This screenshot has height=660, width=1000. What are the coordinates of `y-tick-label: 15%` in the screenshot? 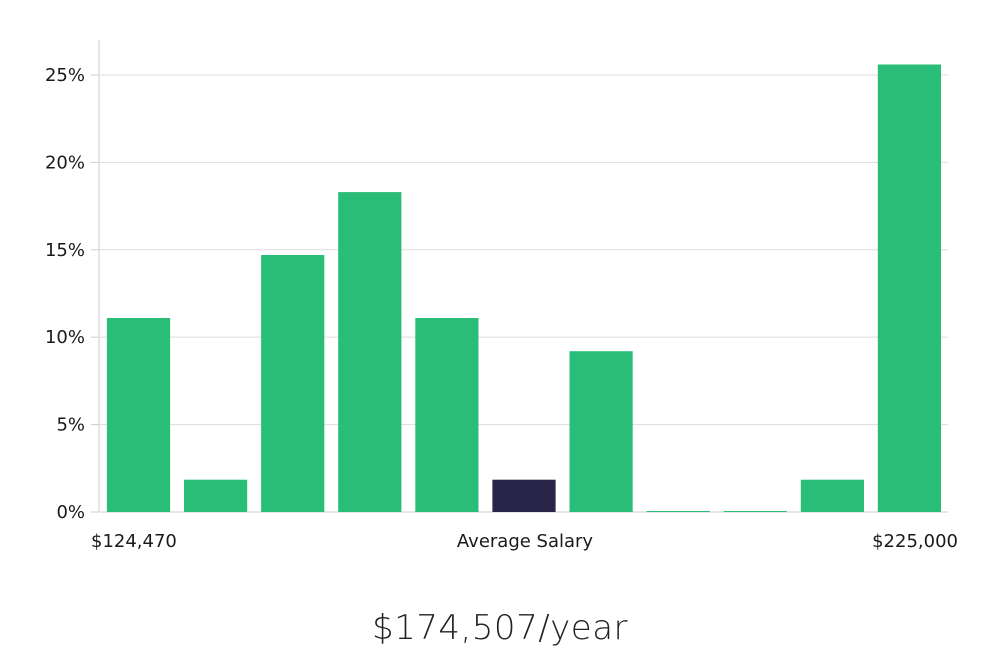 It's located at (65, 250).